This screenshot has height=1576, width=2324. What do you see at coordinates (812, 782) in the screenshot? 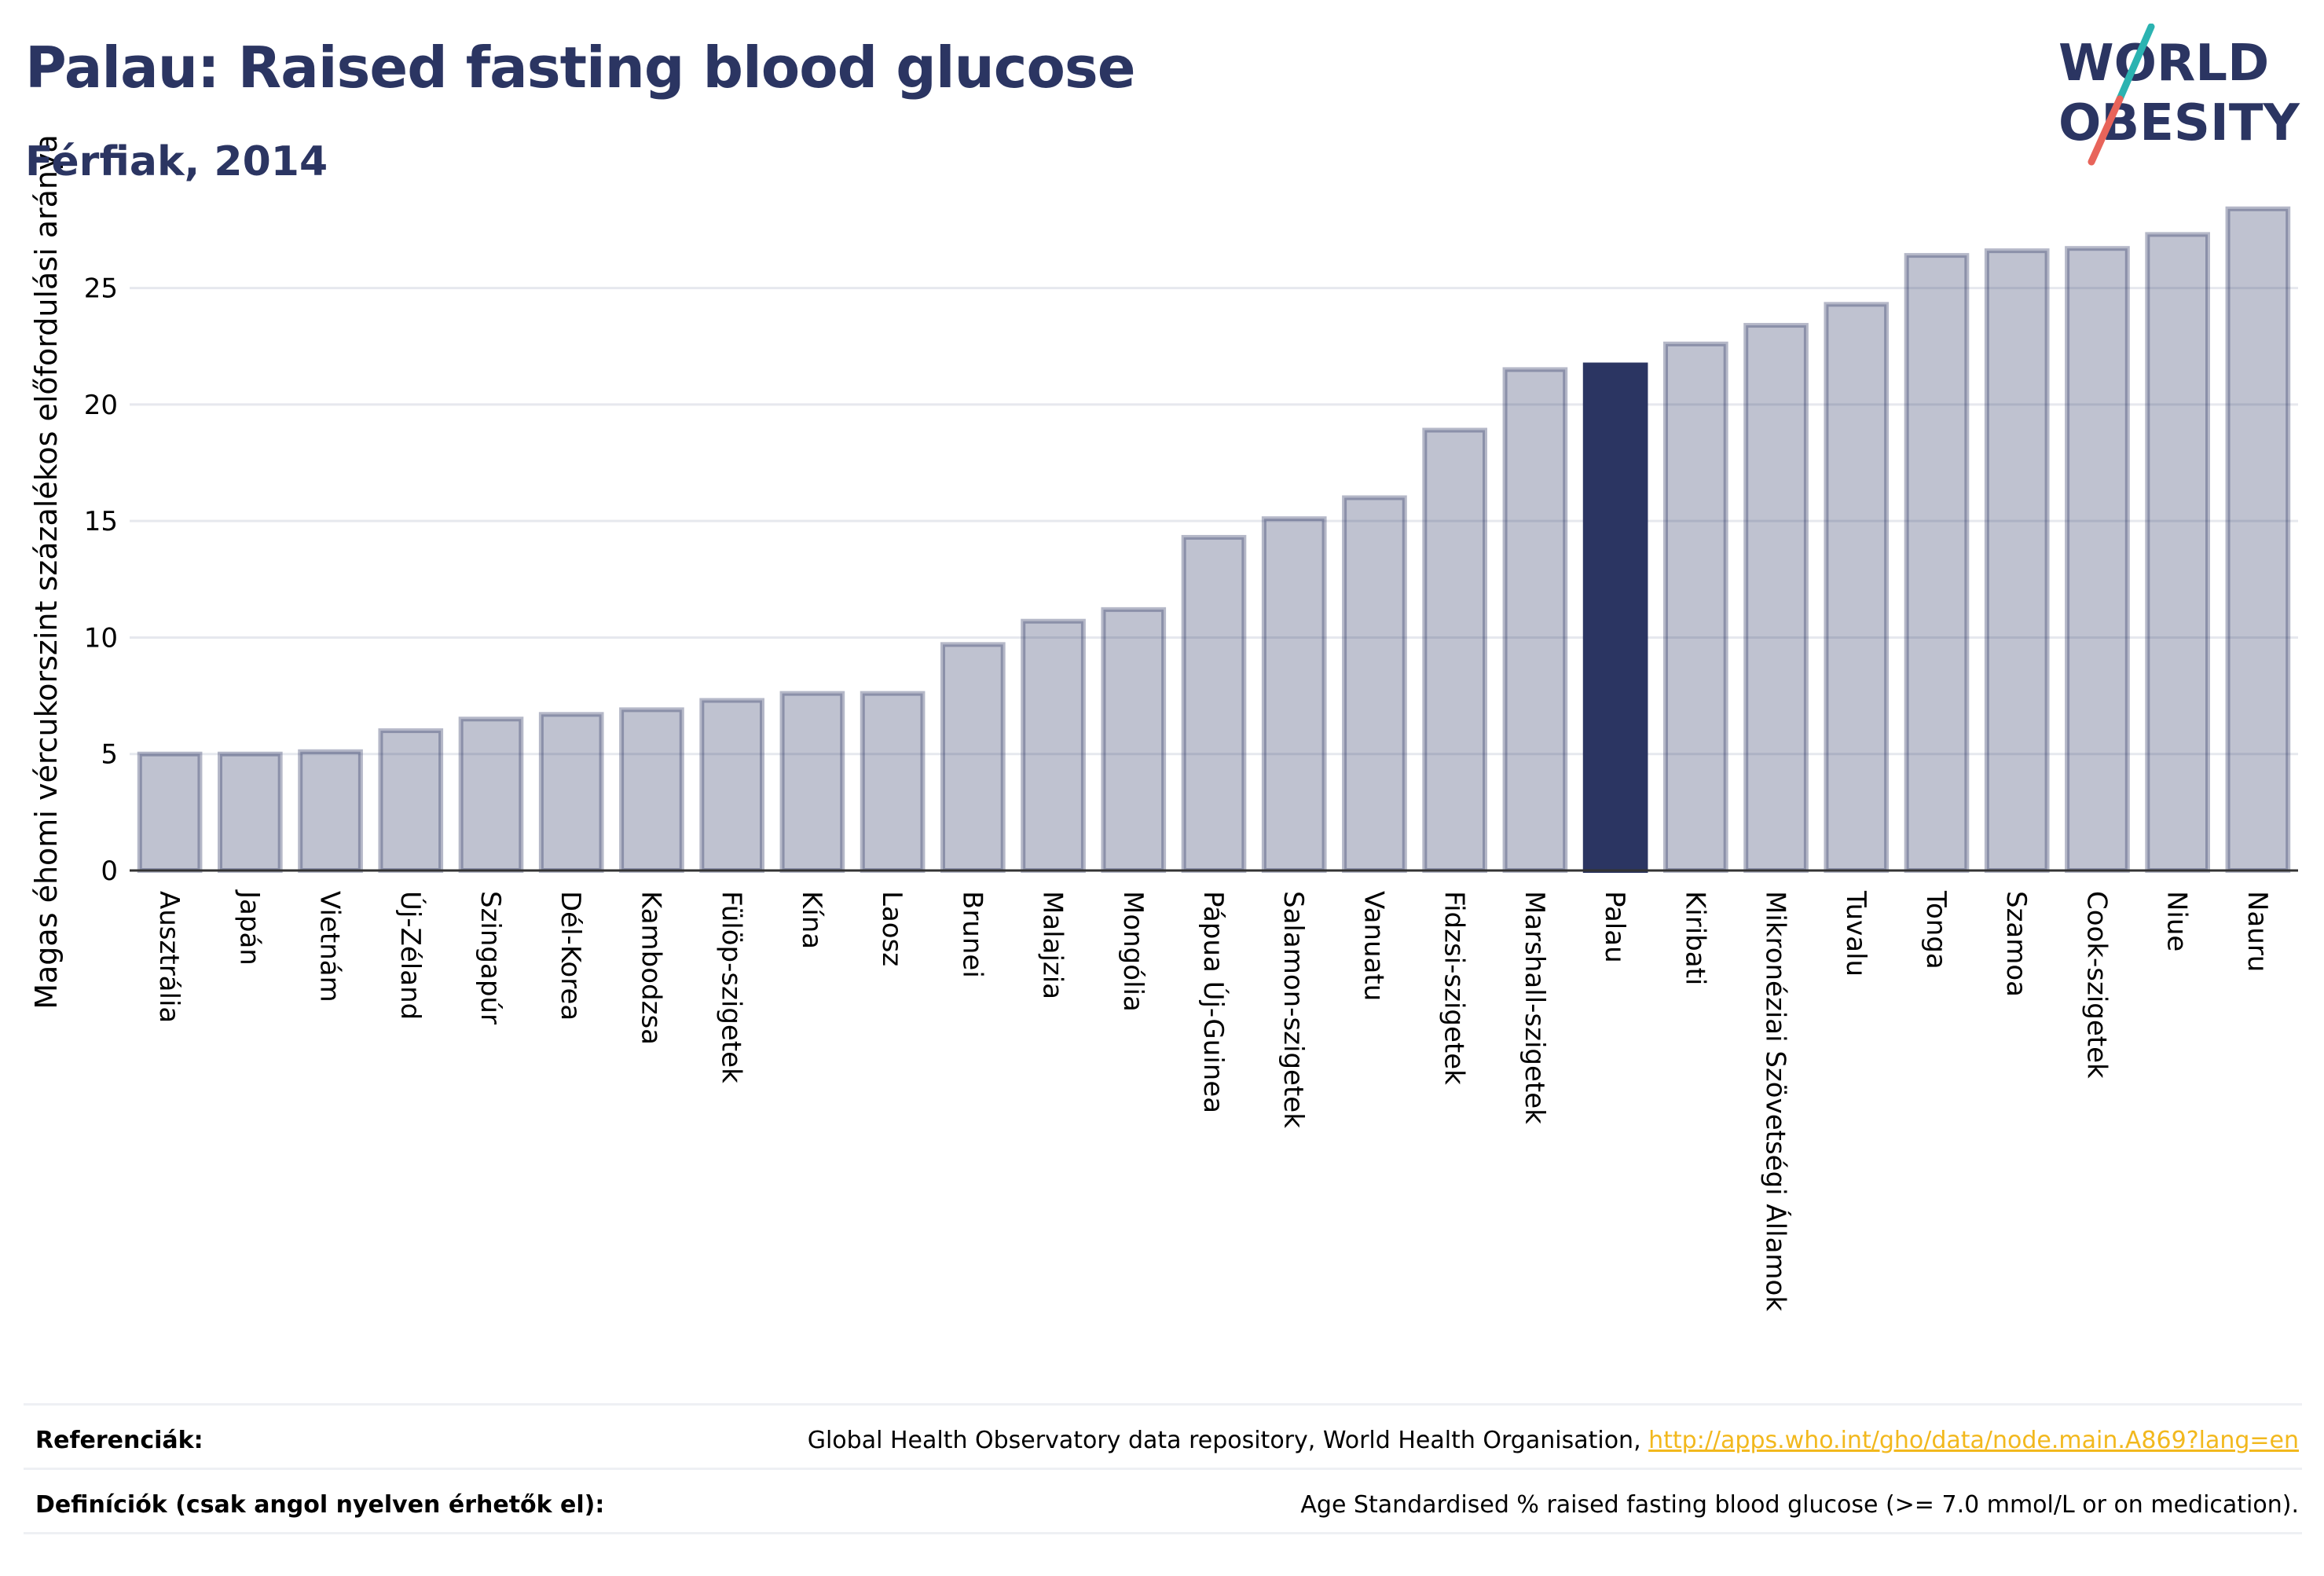
I see `bar-Kína` at bounding box center [812, 782].